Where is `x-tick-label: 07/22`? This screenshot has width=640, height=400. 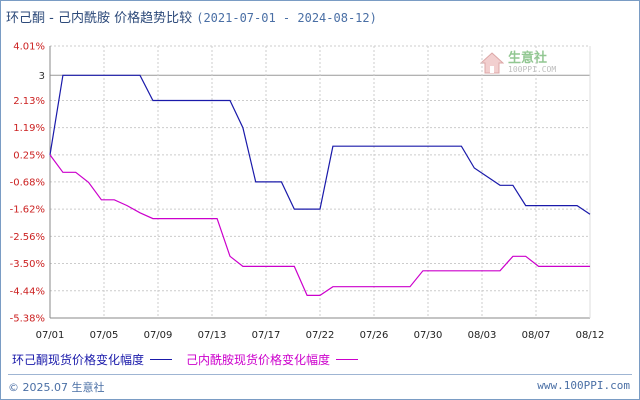 x-tick-label: 07/22 is located at coordinates (320, 335).